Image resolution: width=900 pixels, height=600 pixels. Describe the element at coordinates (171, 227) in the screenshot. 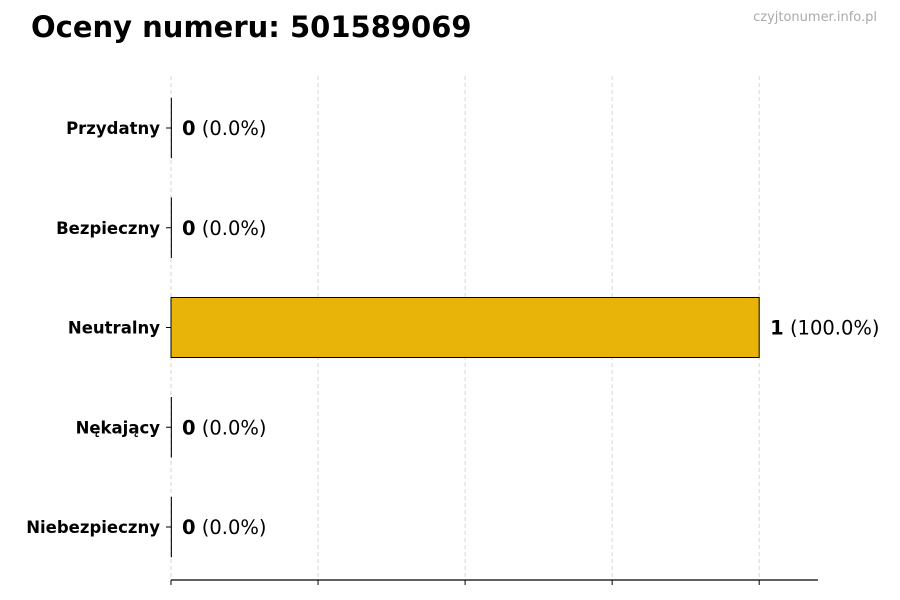

I see `bar-bezpieczny` at that location.